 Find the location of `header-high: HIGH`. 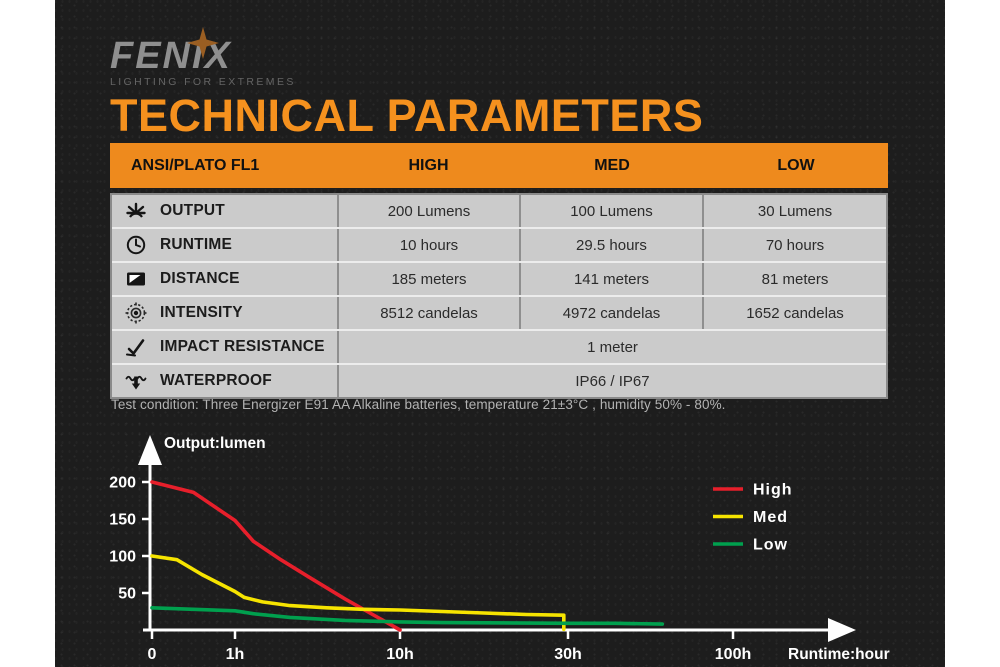

header-high: HIGH is located at coordinates (428, 165).